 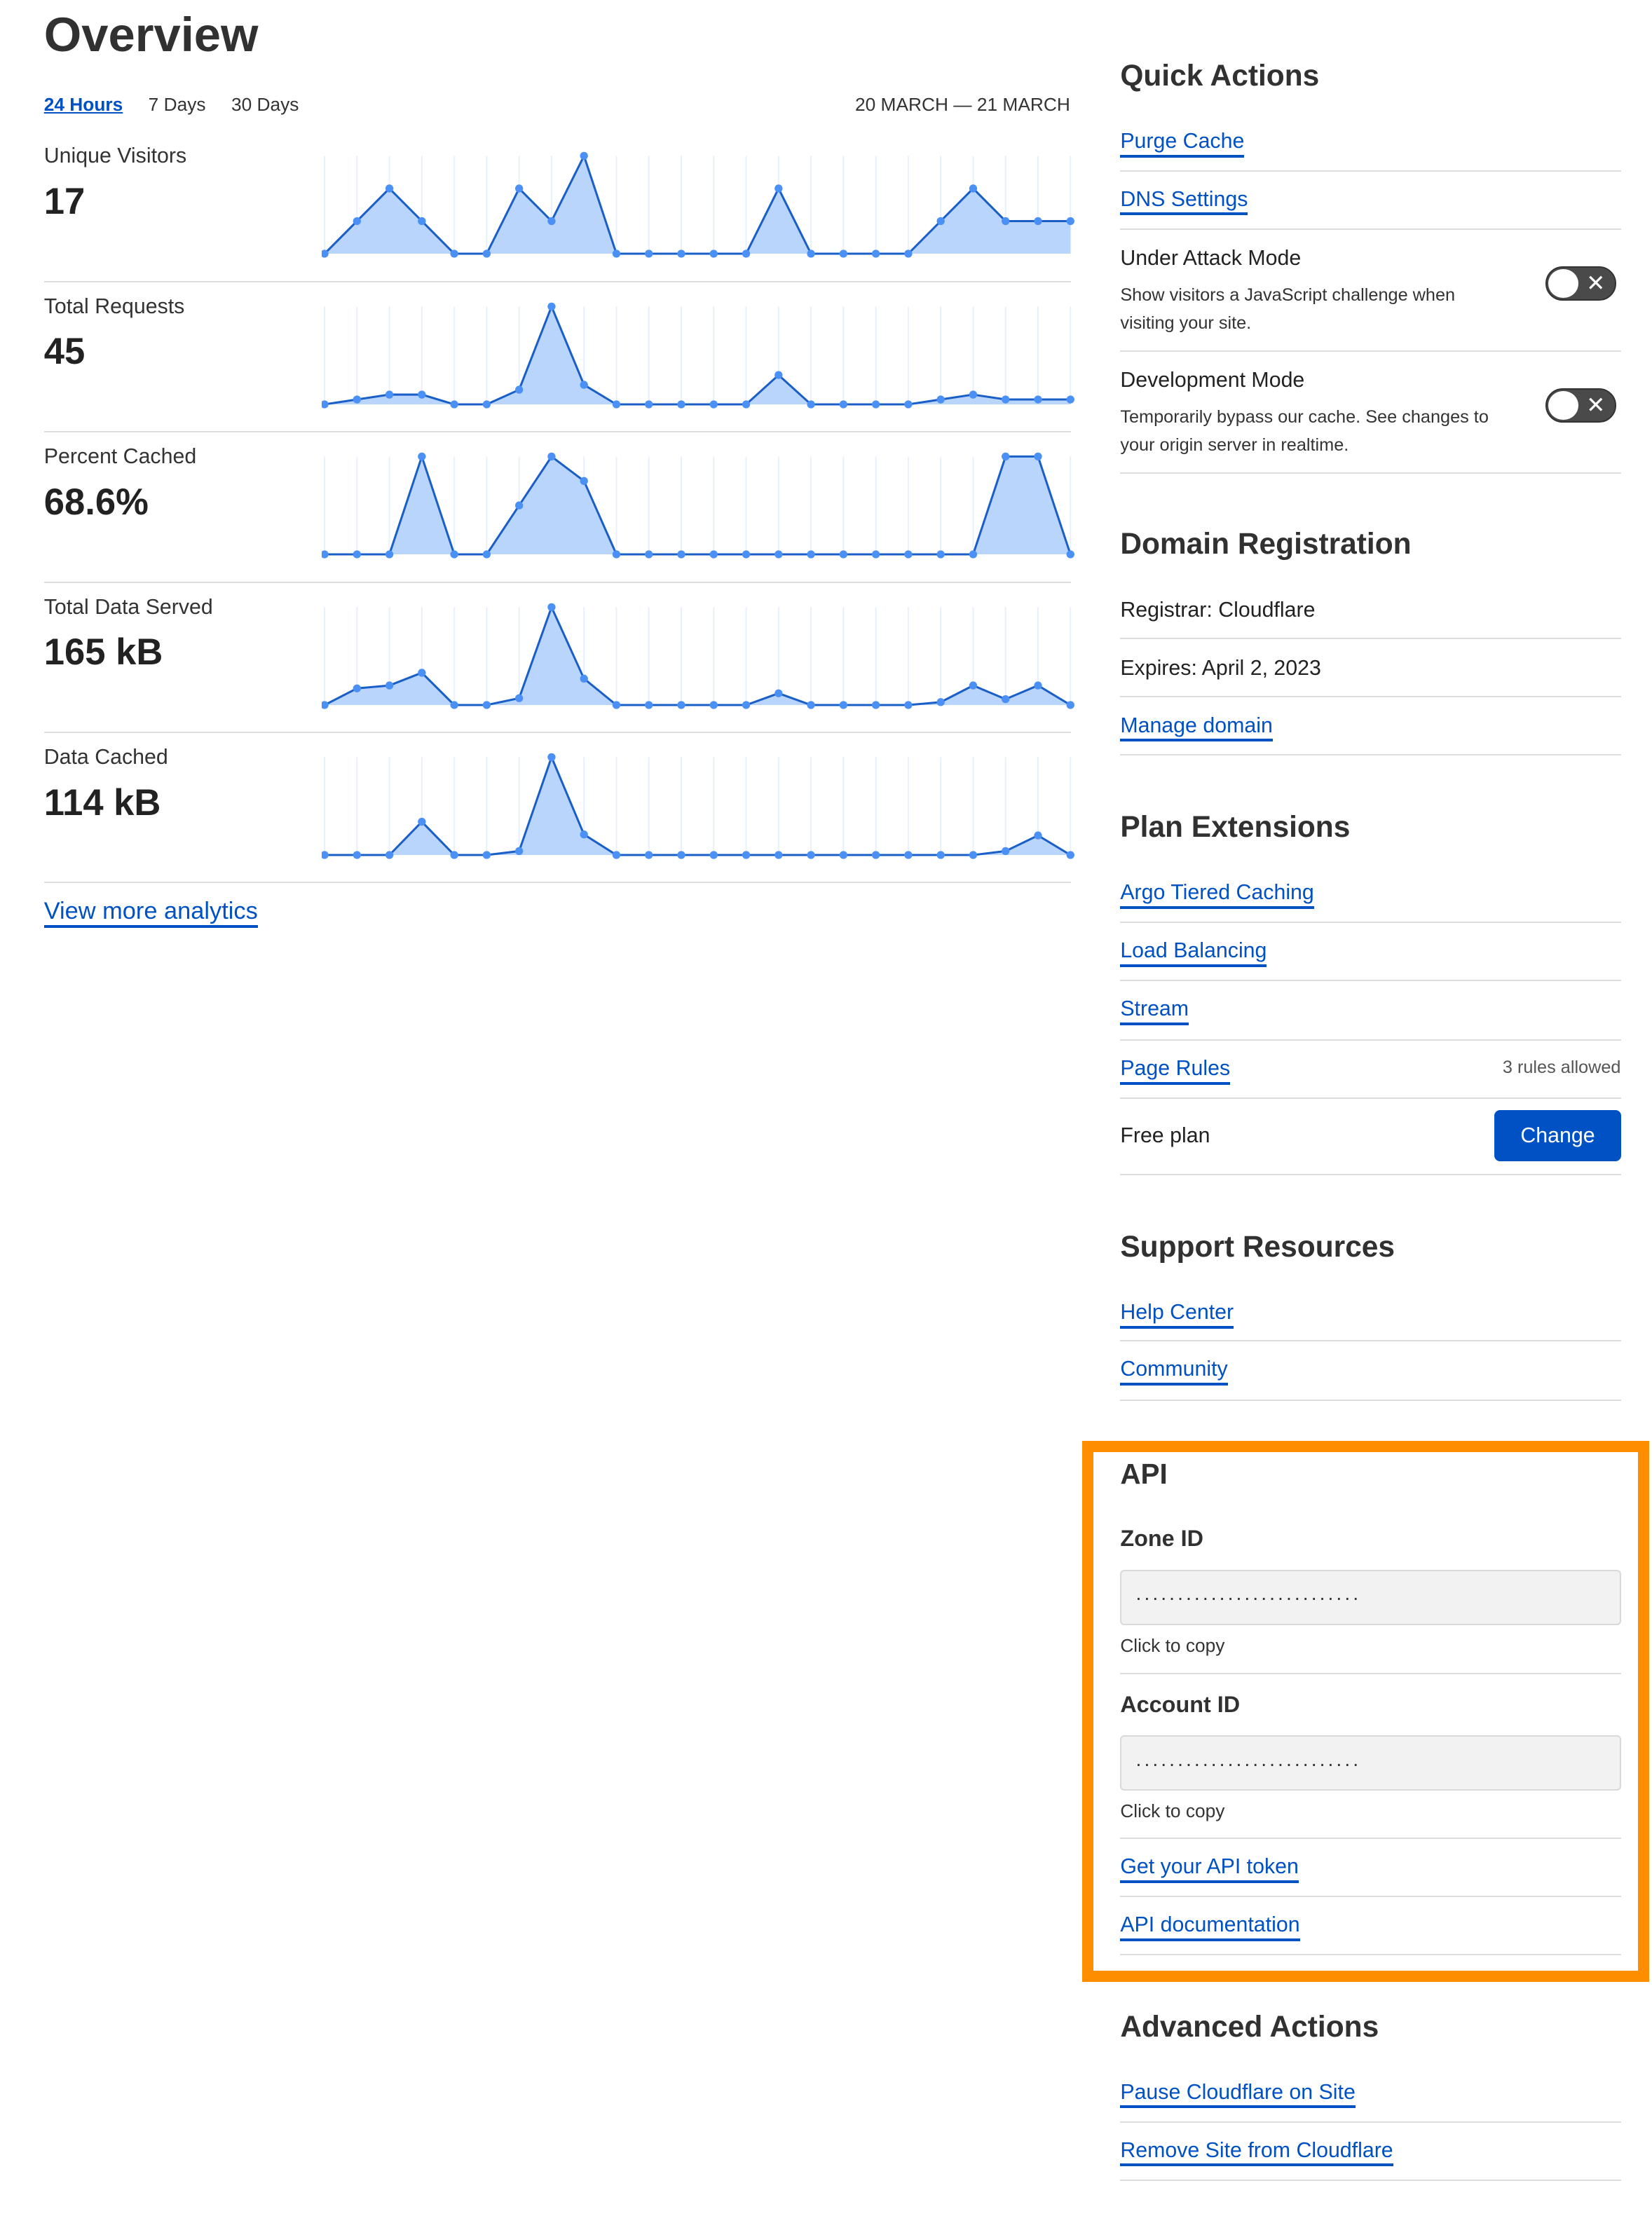 I want to click on view-more-analytics-link: View more analytics, so click(x=151, y=913).